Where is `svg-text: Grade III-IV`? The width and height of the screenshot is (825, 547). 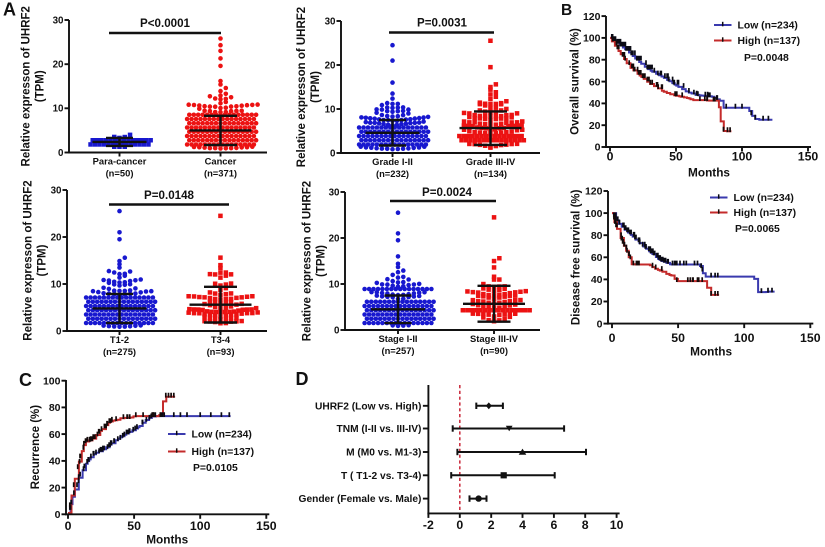
svg-text: Grade III-IV is located at coordinates (491, 161).